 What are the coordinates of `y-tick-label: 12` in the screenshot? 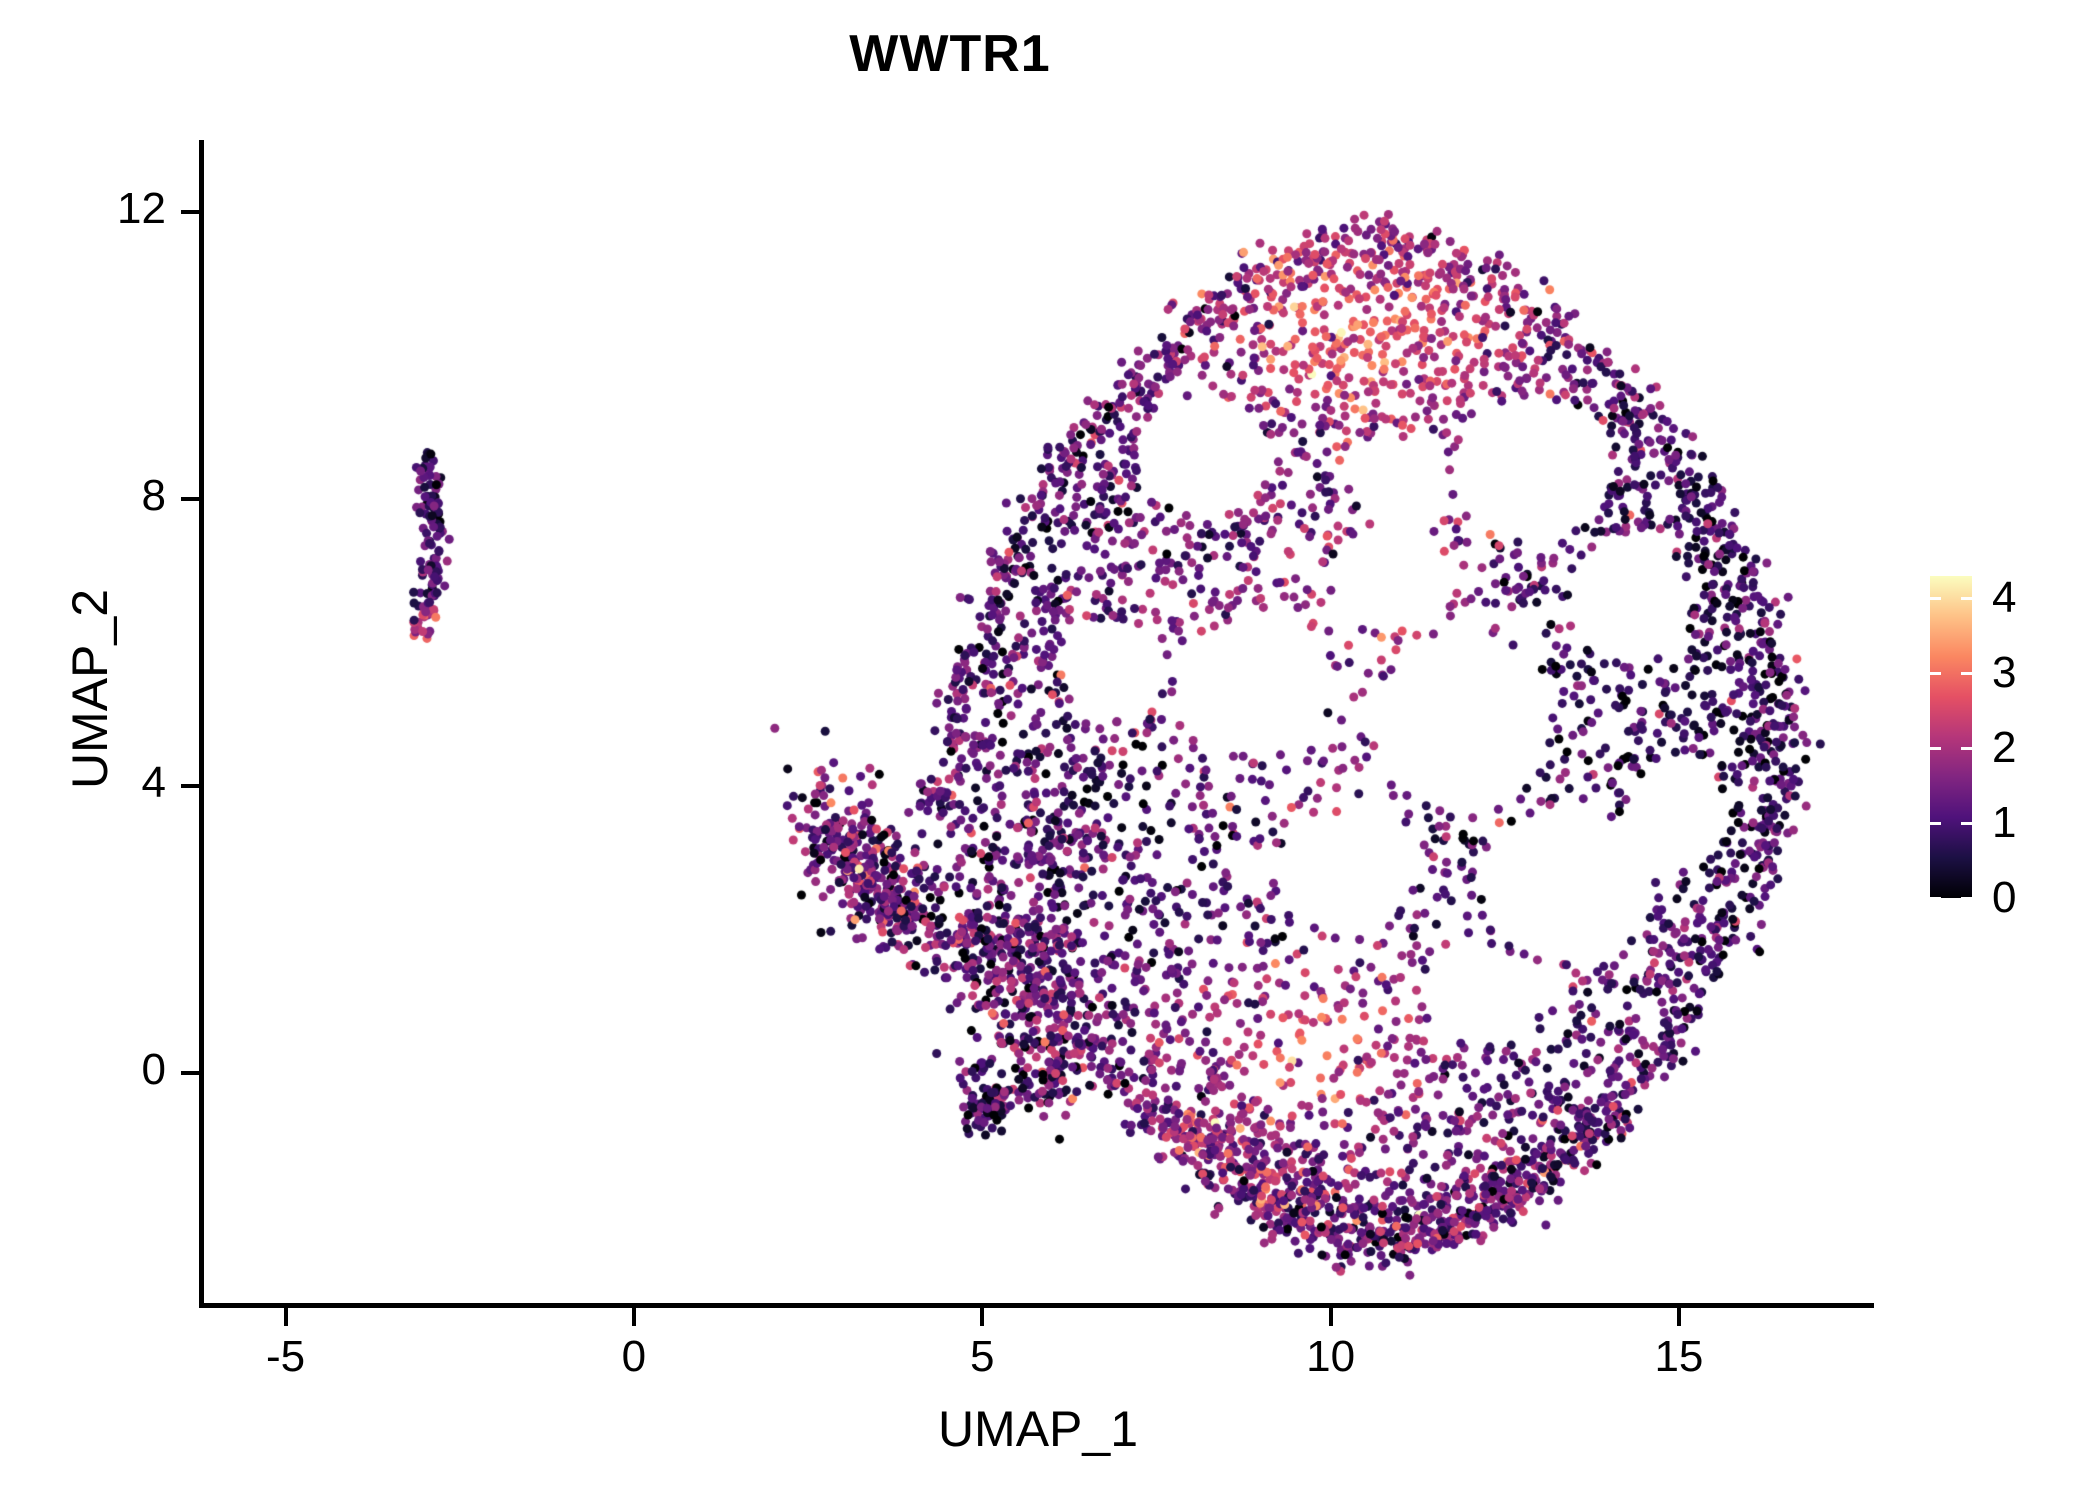 It's located at (141, 208).